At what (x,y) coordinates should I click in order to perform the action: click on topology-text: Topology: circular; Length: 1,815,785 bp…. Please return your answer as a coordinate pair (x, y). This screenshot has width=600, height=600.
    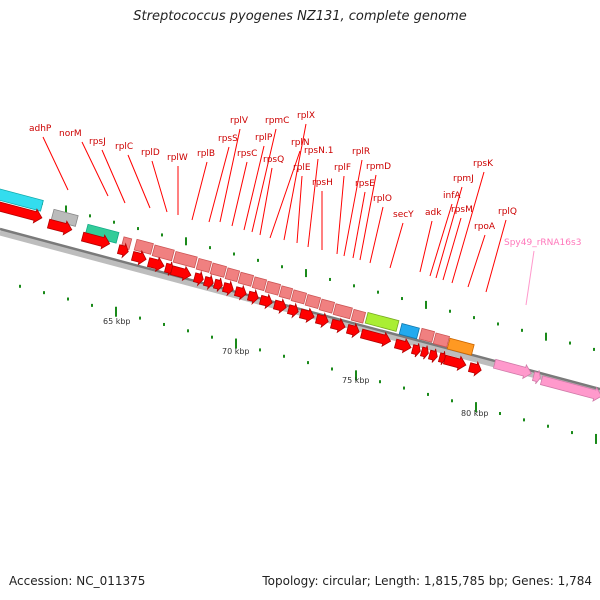
    Looking at the image, I should click on (427, 581).